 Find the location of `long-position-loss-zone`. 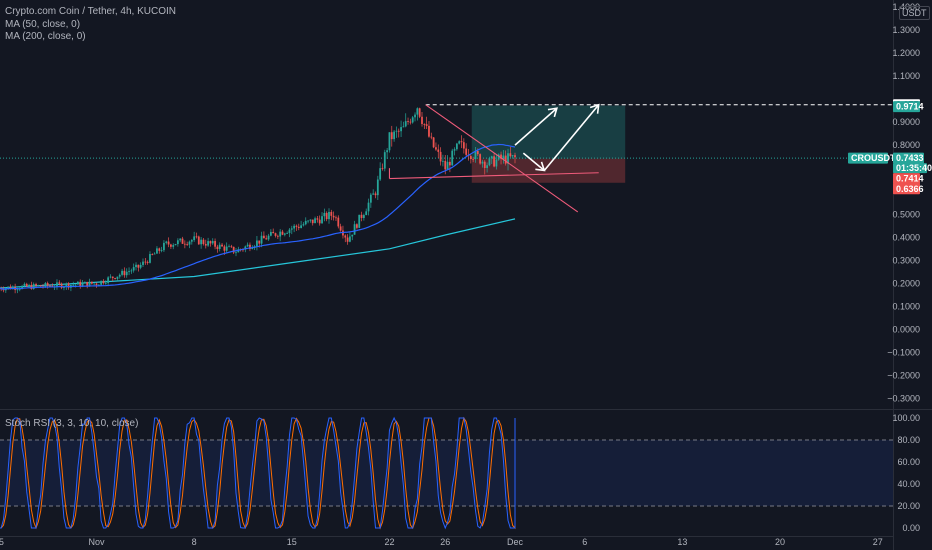

long-position-loss-zone is located at coordinates (548, 170).